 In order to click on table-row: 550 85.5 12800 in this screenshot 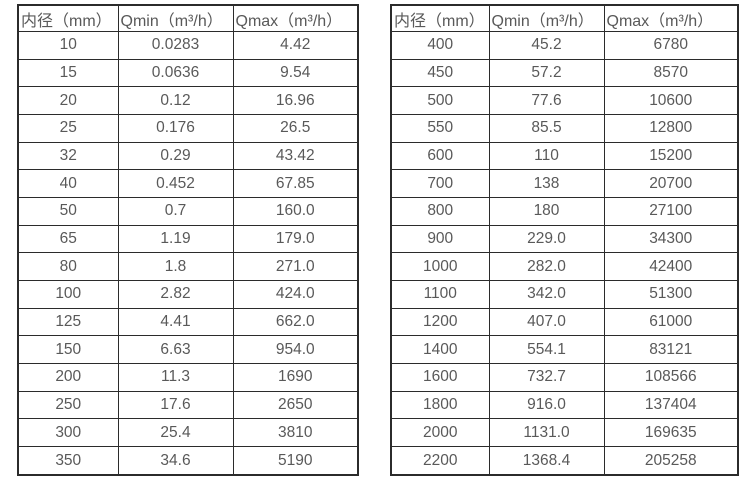, I will do `click(564, 128)`.